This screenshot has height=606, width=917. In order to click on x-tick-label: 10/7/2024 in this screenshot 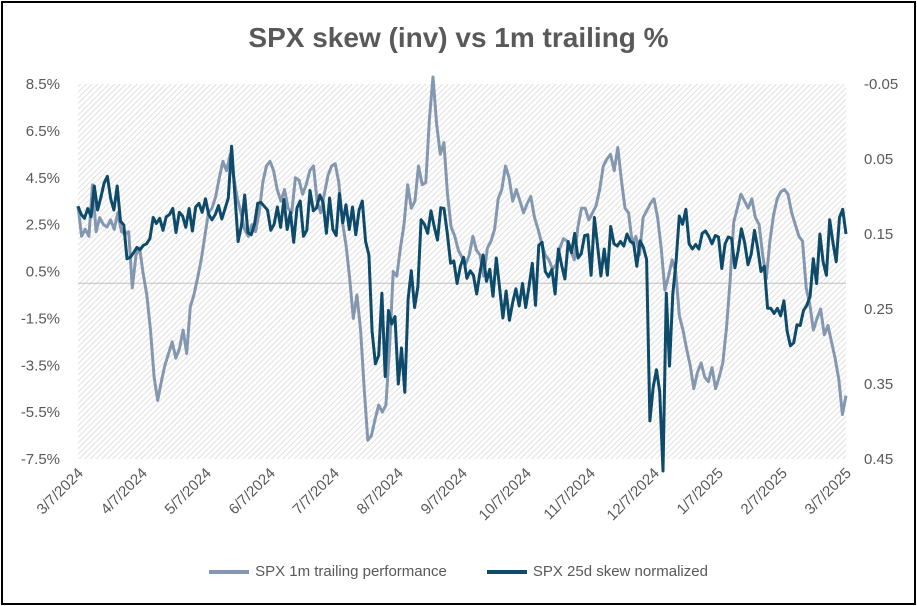, I will do `click(505, 494)`.